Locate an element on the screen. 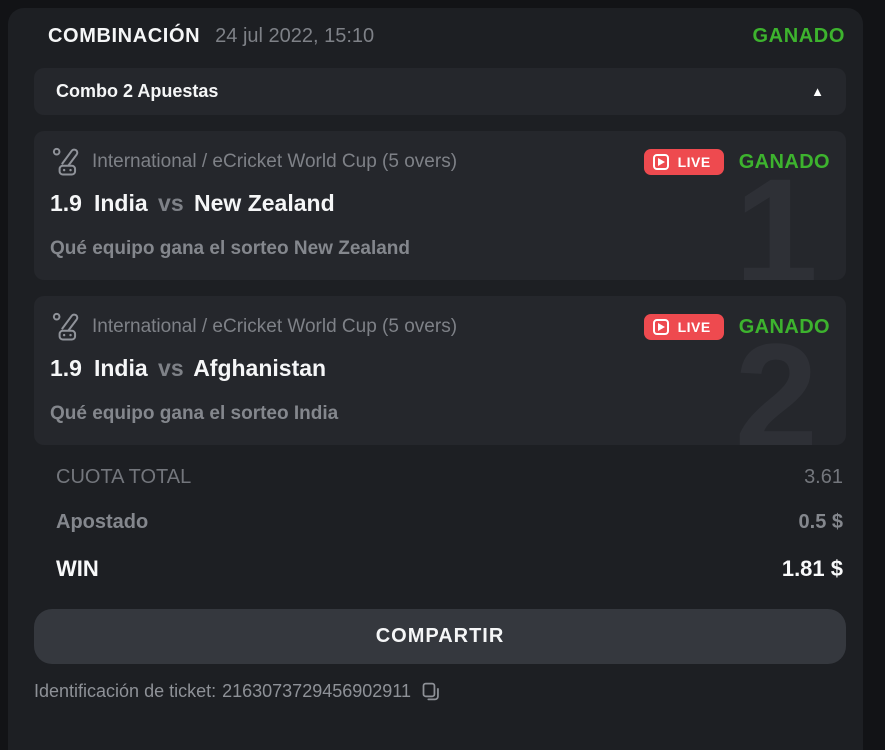 The width and height of the screenshot is (885, 750). market-selection: Qué equipo gana el sorteo New Zealand is located at coordinates (230, 248).